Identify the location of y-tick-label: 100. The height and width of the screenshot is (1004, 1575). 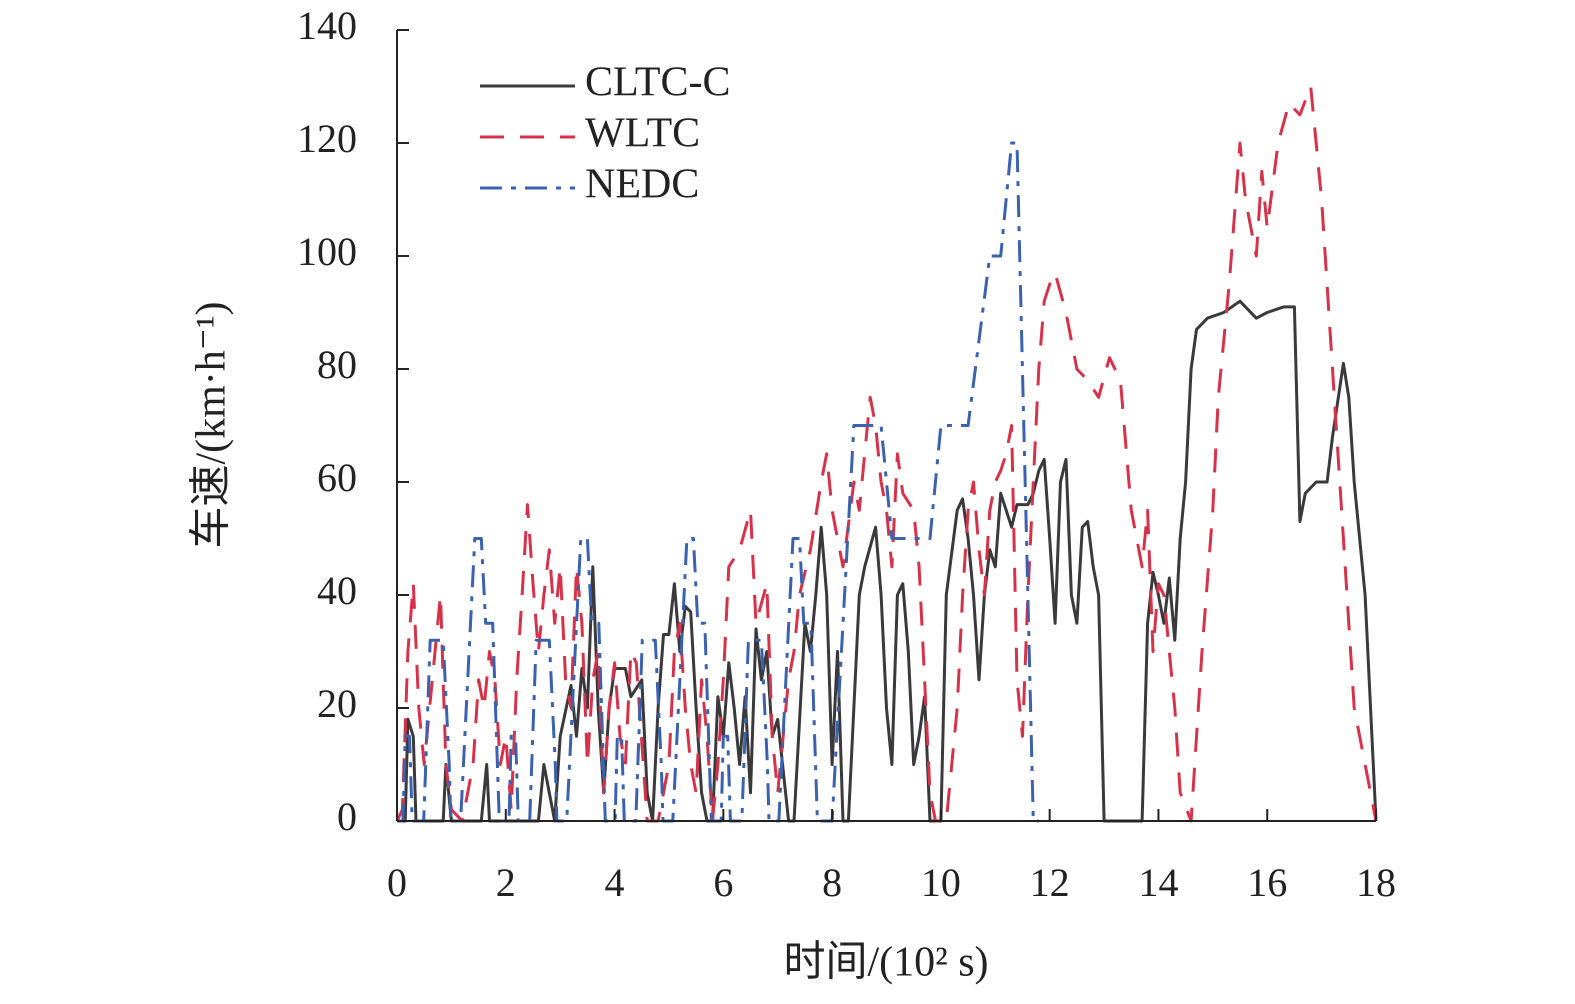
(327, 251).